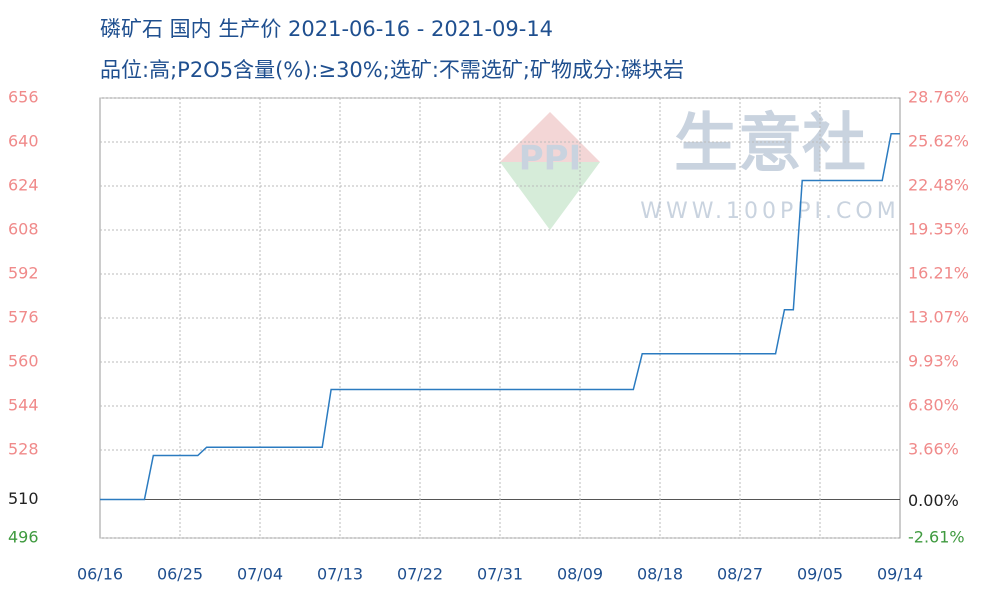  Describe the element at coordinates (938, 273) in the screenshot. I see `y2-tick-label: 16.21%` at that location.